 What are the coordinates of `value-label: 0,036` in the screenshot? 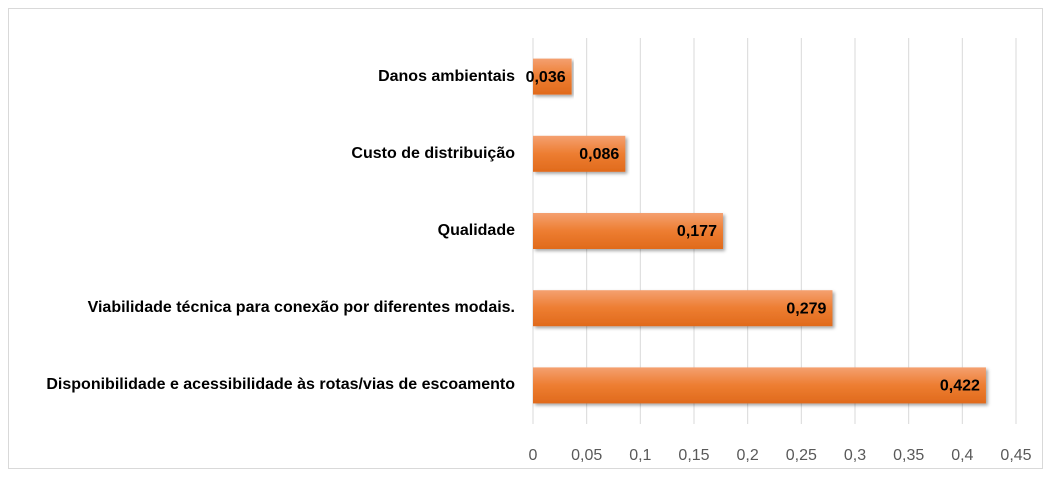 It's located at (546, 77).